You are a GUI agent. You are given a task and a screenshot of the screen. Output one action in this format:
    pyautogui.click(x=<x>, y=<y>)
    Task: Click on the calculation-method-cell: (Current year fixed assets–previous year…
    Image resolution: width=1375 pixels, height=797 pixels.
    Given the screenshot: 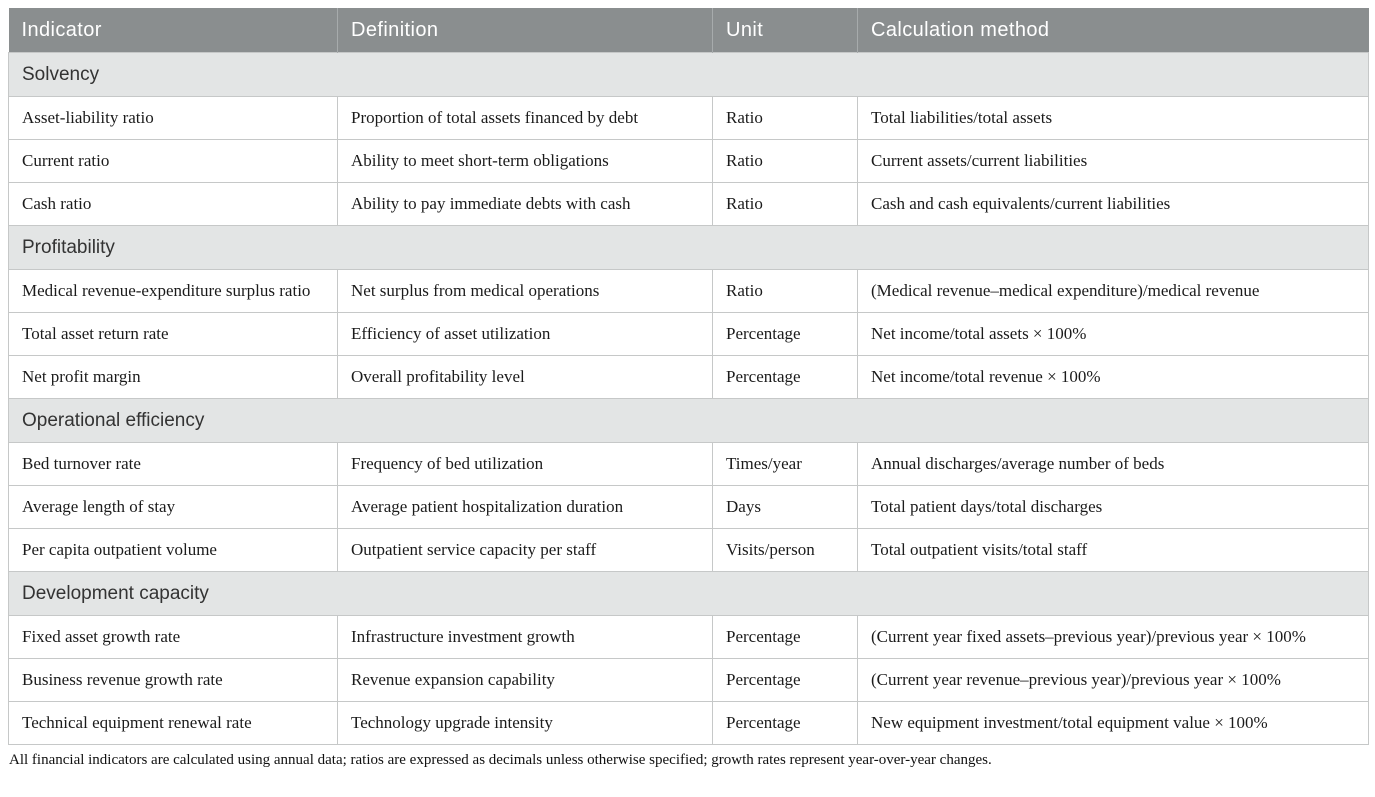 What is the action you would take?
    pyautogui.click(x=1113, y=637)
    